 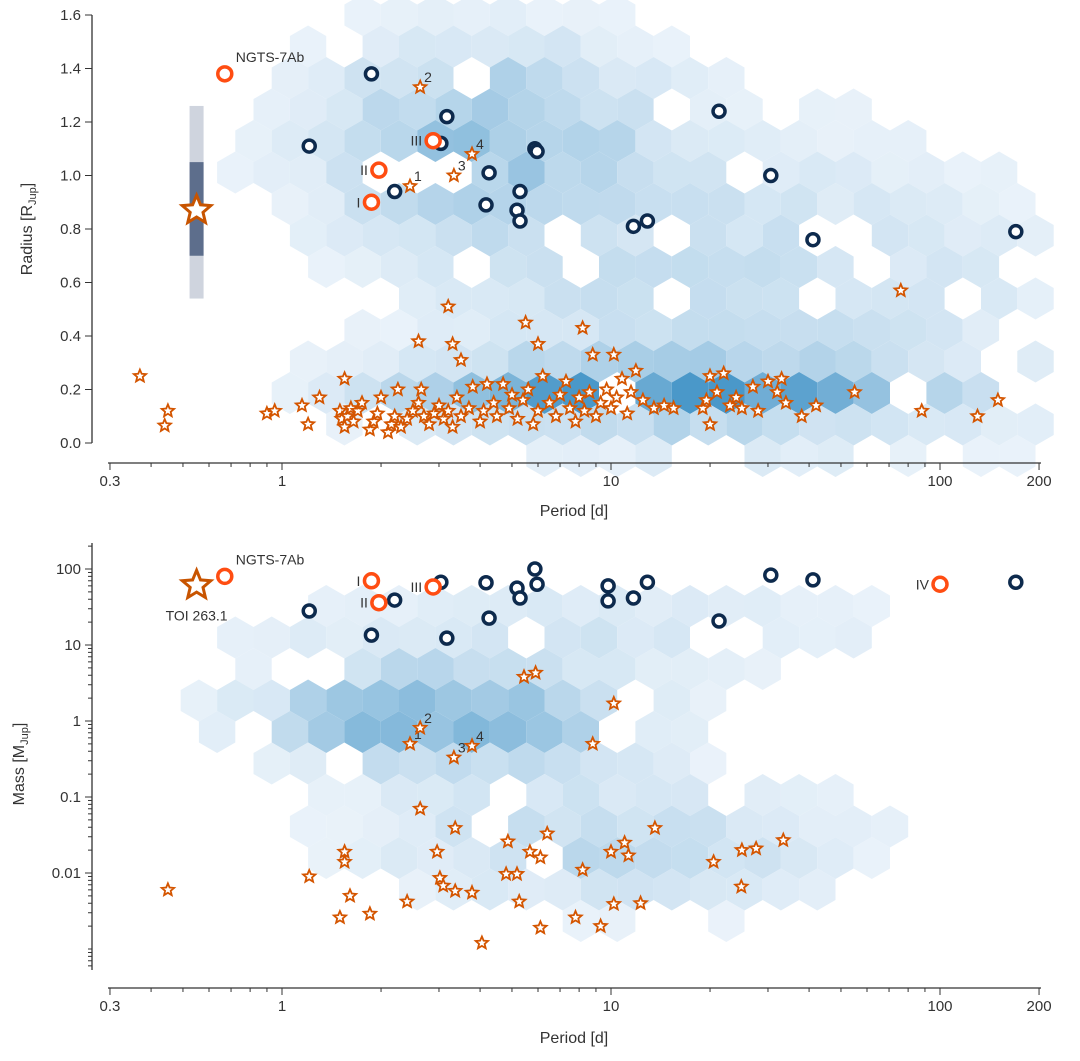 What do you see at coordinates (923, 584) in the screenshot?
I see `highlighted-object-label: IV` at bounding box center [923, 584].